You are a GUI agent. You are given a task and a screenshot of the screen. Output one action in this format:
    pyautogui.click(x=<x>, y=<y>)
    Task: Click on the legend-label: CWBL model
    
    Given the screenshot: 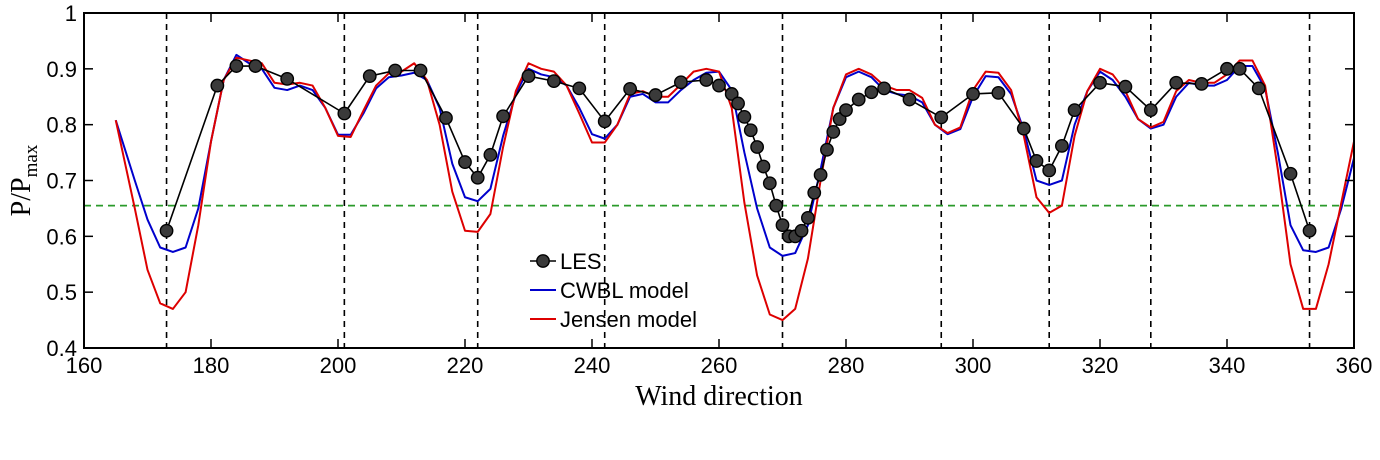 What is the action you would take?
    pyautogui.click(x=624, y=290)
    